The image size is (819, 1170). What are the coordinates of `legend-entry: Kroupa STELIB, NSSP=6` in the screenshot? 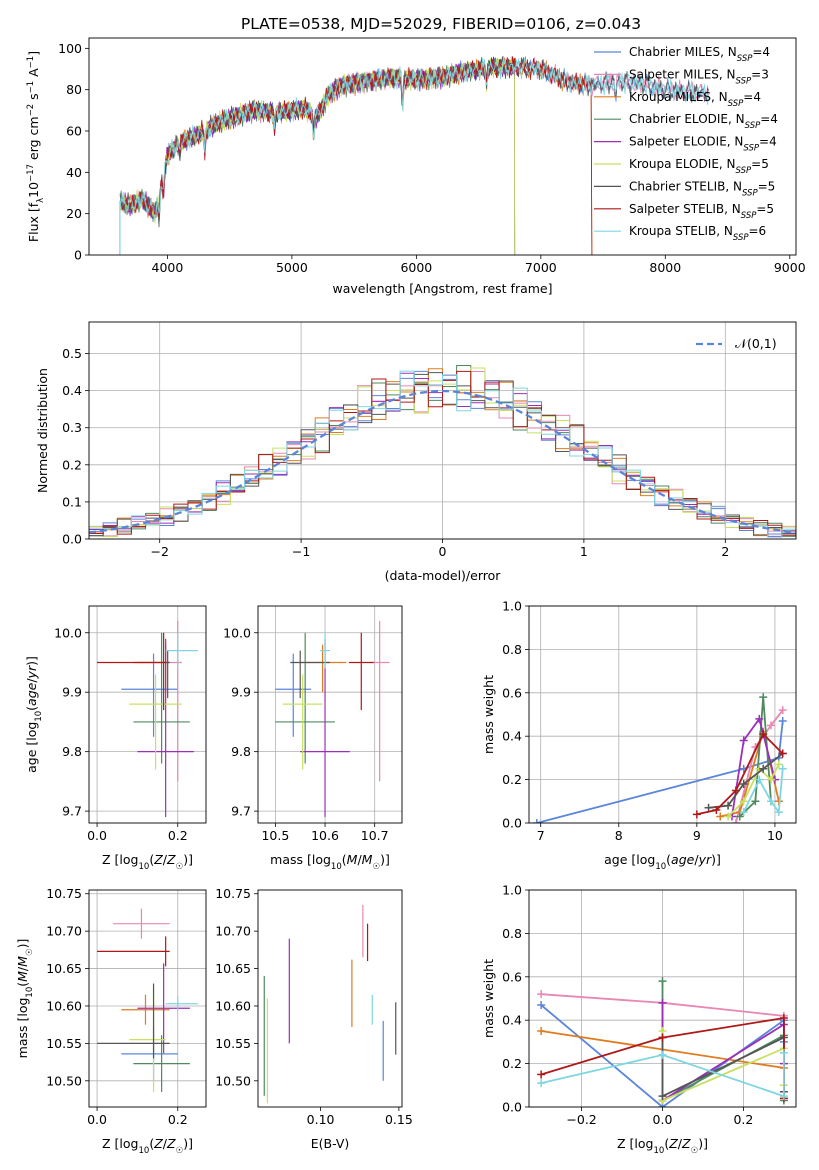 It's located at (697, 233).